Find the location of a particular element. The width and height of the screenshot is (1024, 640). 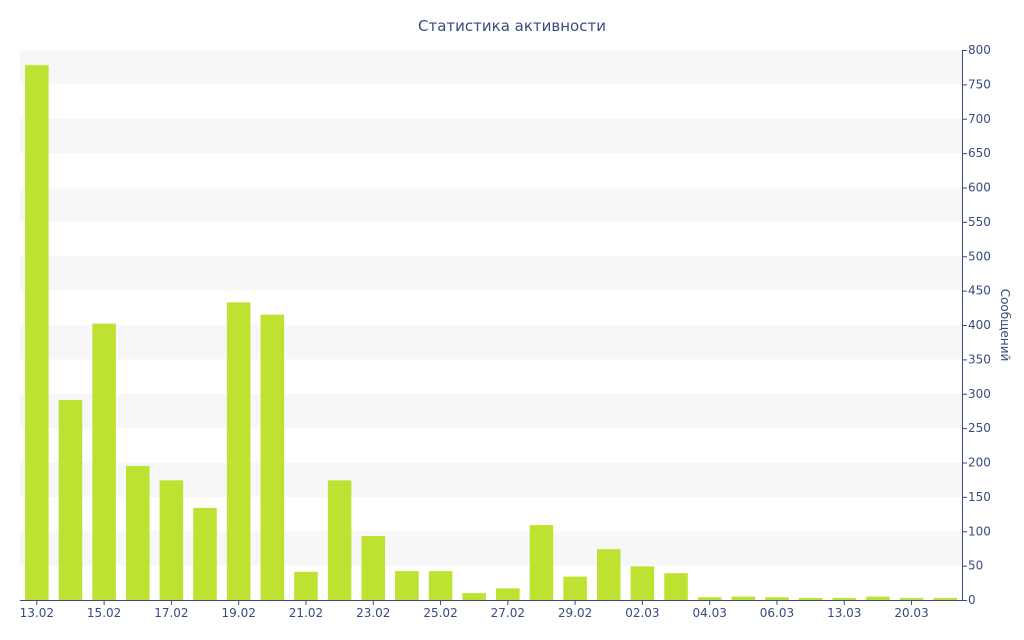

y-tick-label: 50 is located at coordinates (975, 566).